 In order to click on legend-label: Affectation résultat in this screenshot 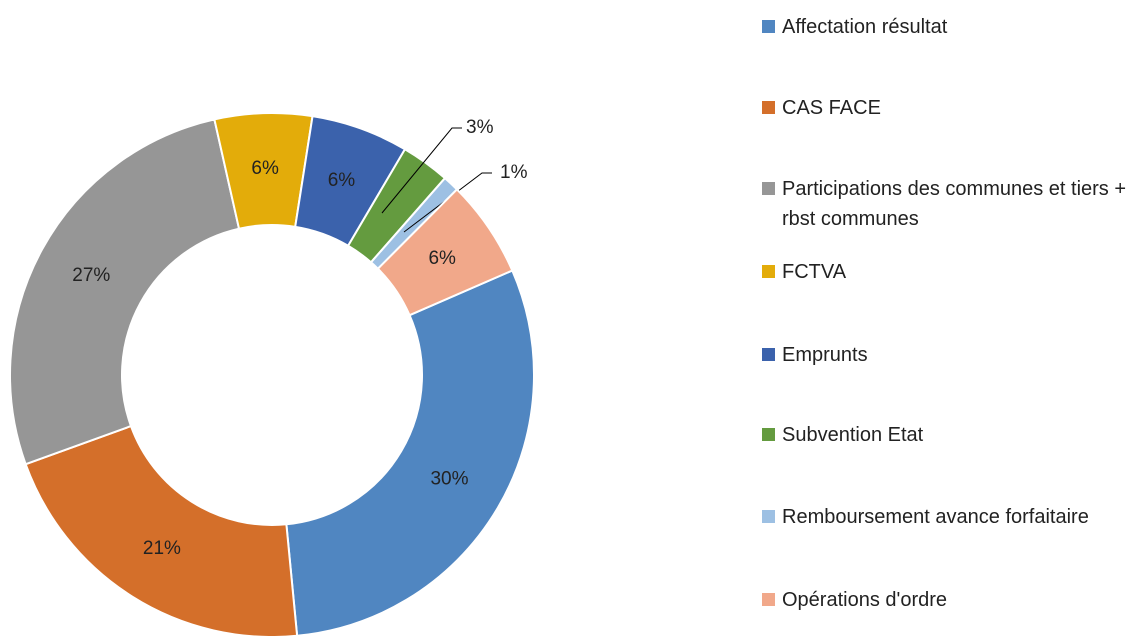, I will do `click(865, 27)`.